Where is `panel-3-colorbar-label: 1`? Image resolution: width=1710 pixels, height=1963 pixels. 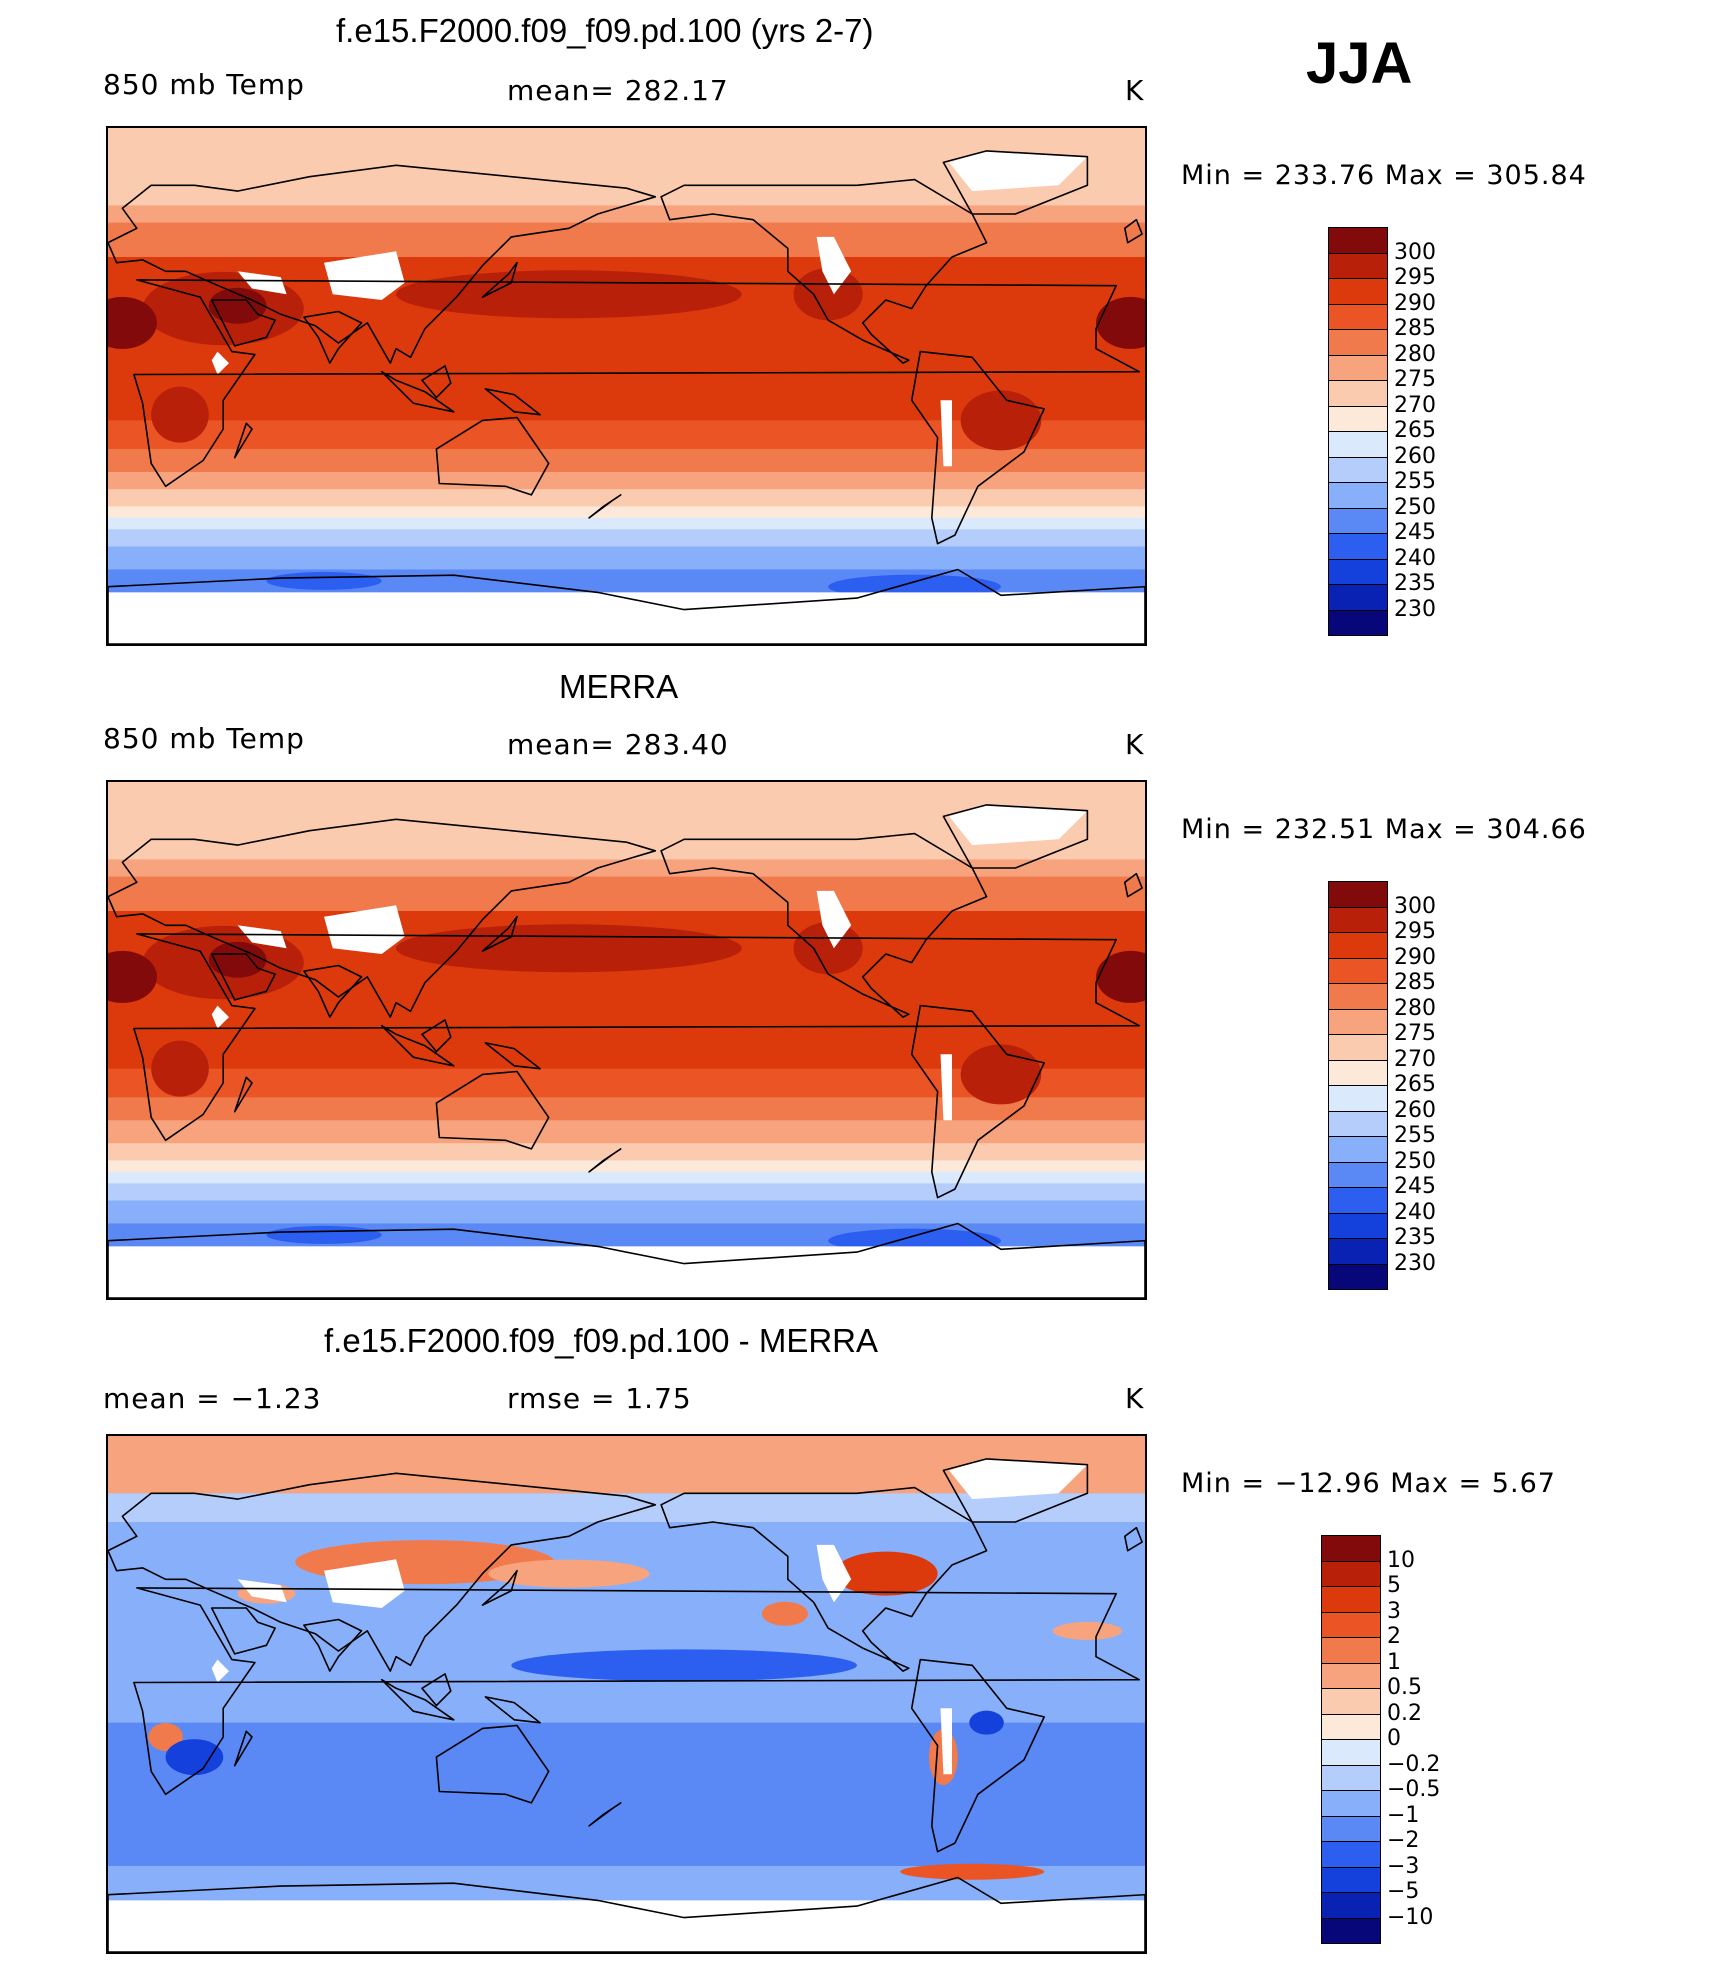
panel-3-colorbar-label: 1 is located at coordinates (1394, 1662).